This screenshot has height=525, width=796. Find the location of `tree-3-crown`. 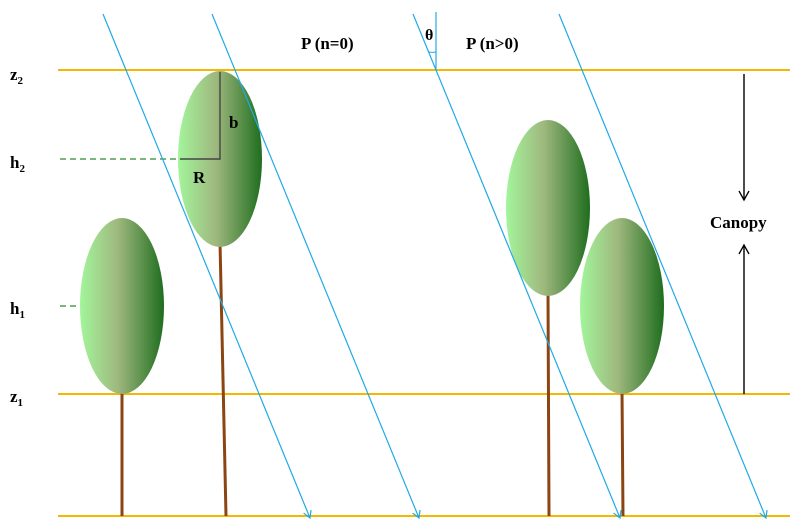

tree-3-crown is located at coordinates (548, 208).